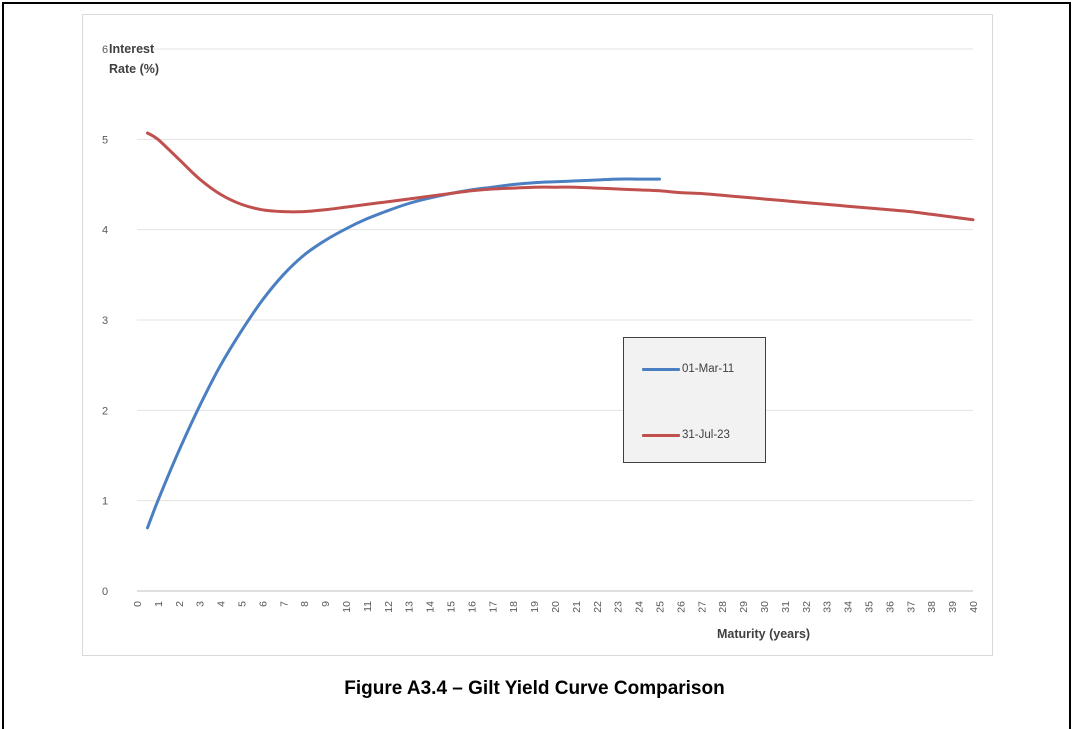  I want to click on x-tick-label-2: 2, so click(180, 604).